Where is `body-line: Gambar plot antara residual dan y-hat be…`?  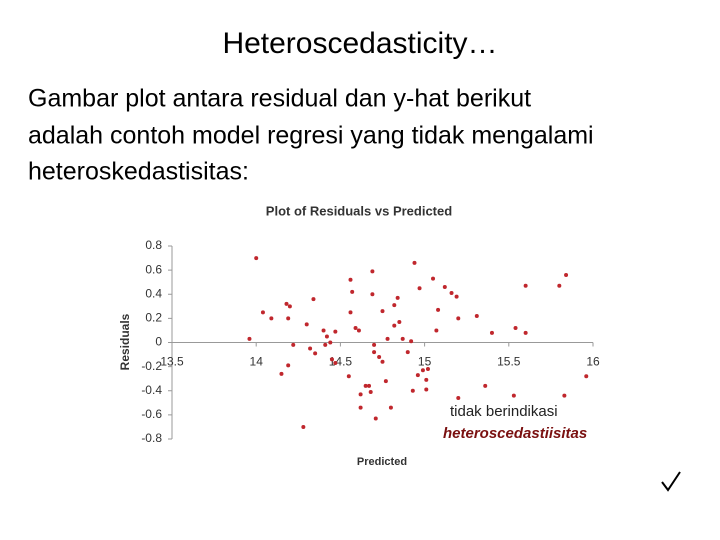 body-line: Gambar plot antara residual dan y-hat be… is located at coordinates (279, 99).